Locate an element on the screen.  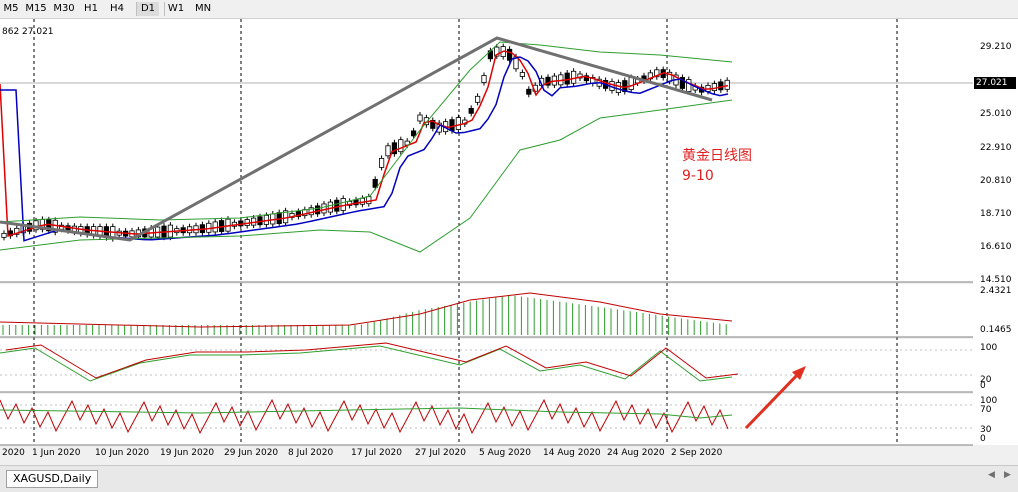
date-tick: 29 Jun 2020 is located at coordinates (251, 453).